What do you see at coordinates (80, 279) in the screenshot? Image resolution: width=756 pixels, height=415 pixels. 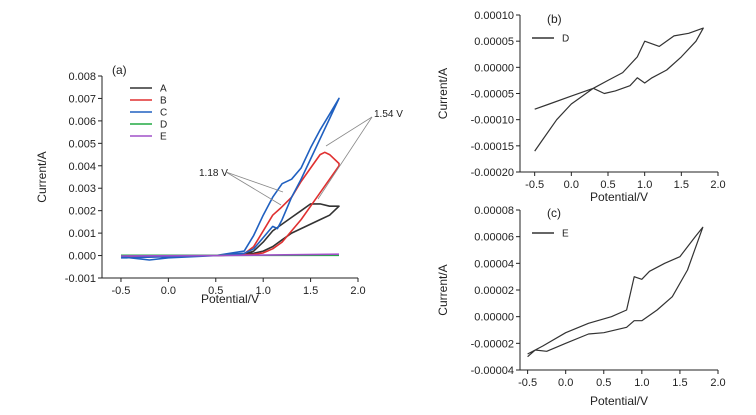 I see `y-tick-label: -0.001` at bounding box center [80, 279].